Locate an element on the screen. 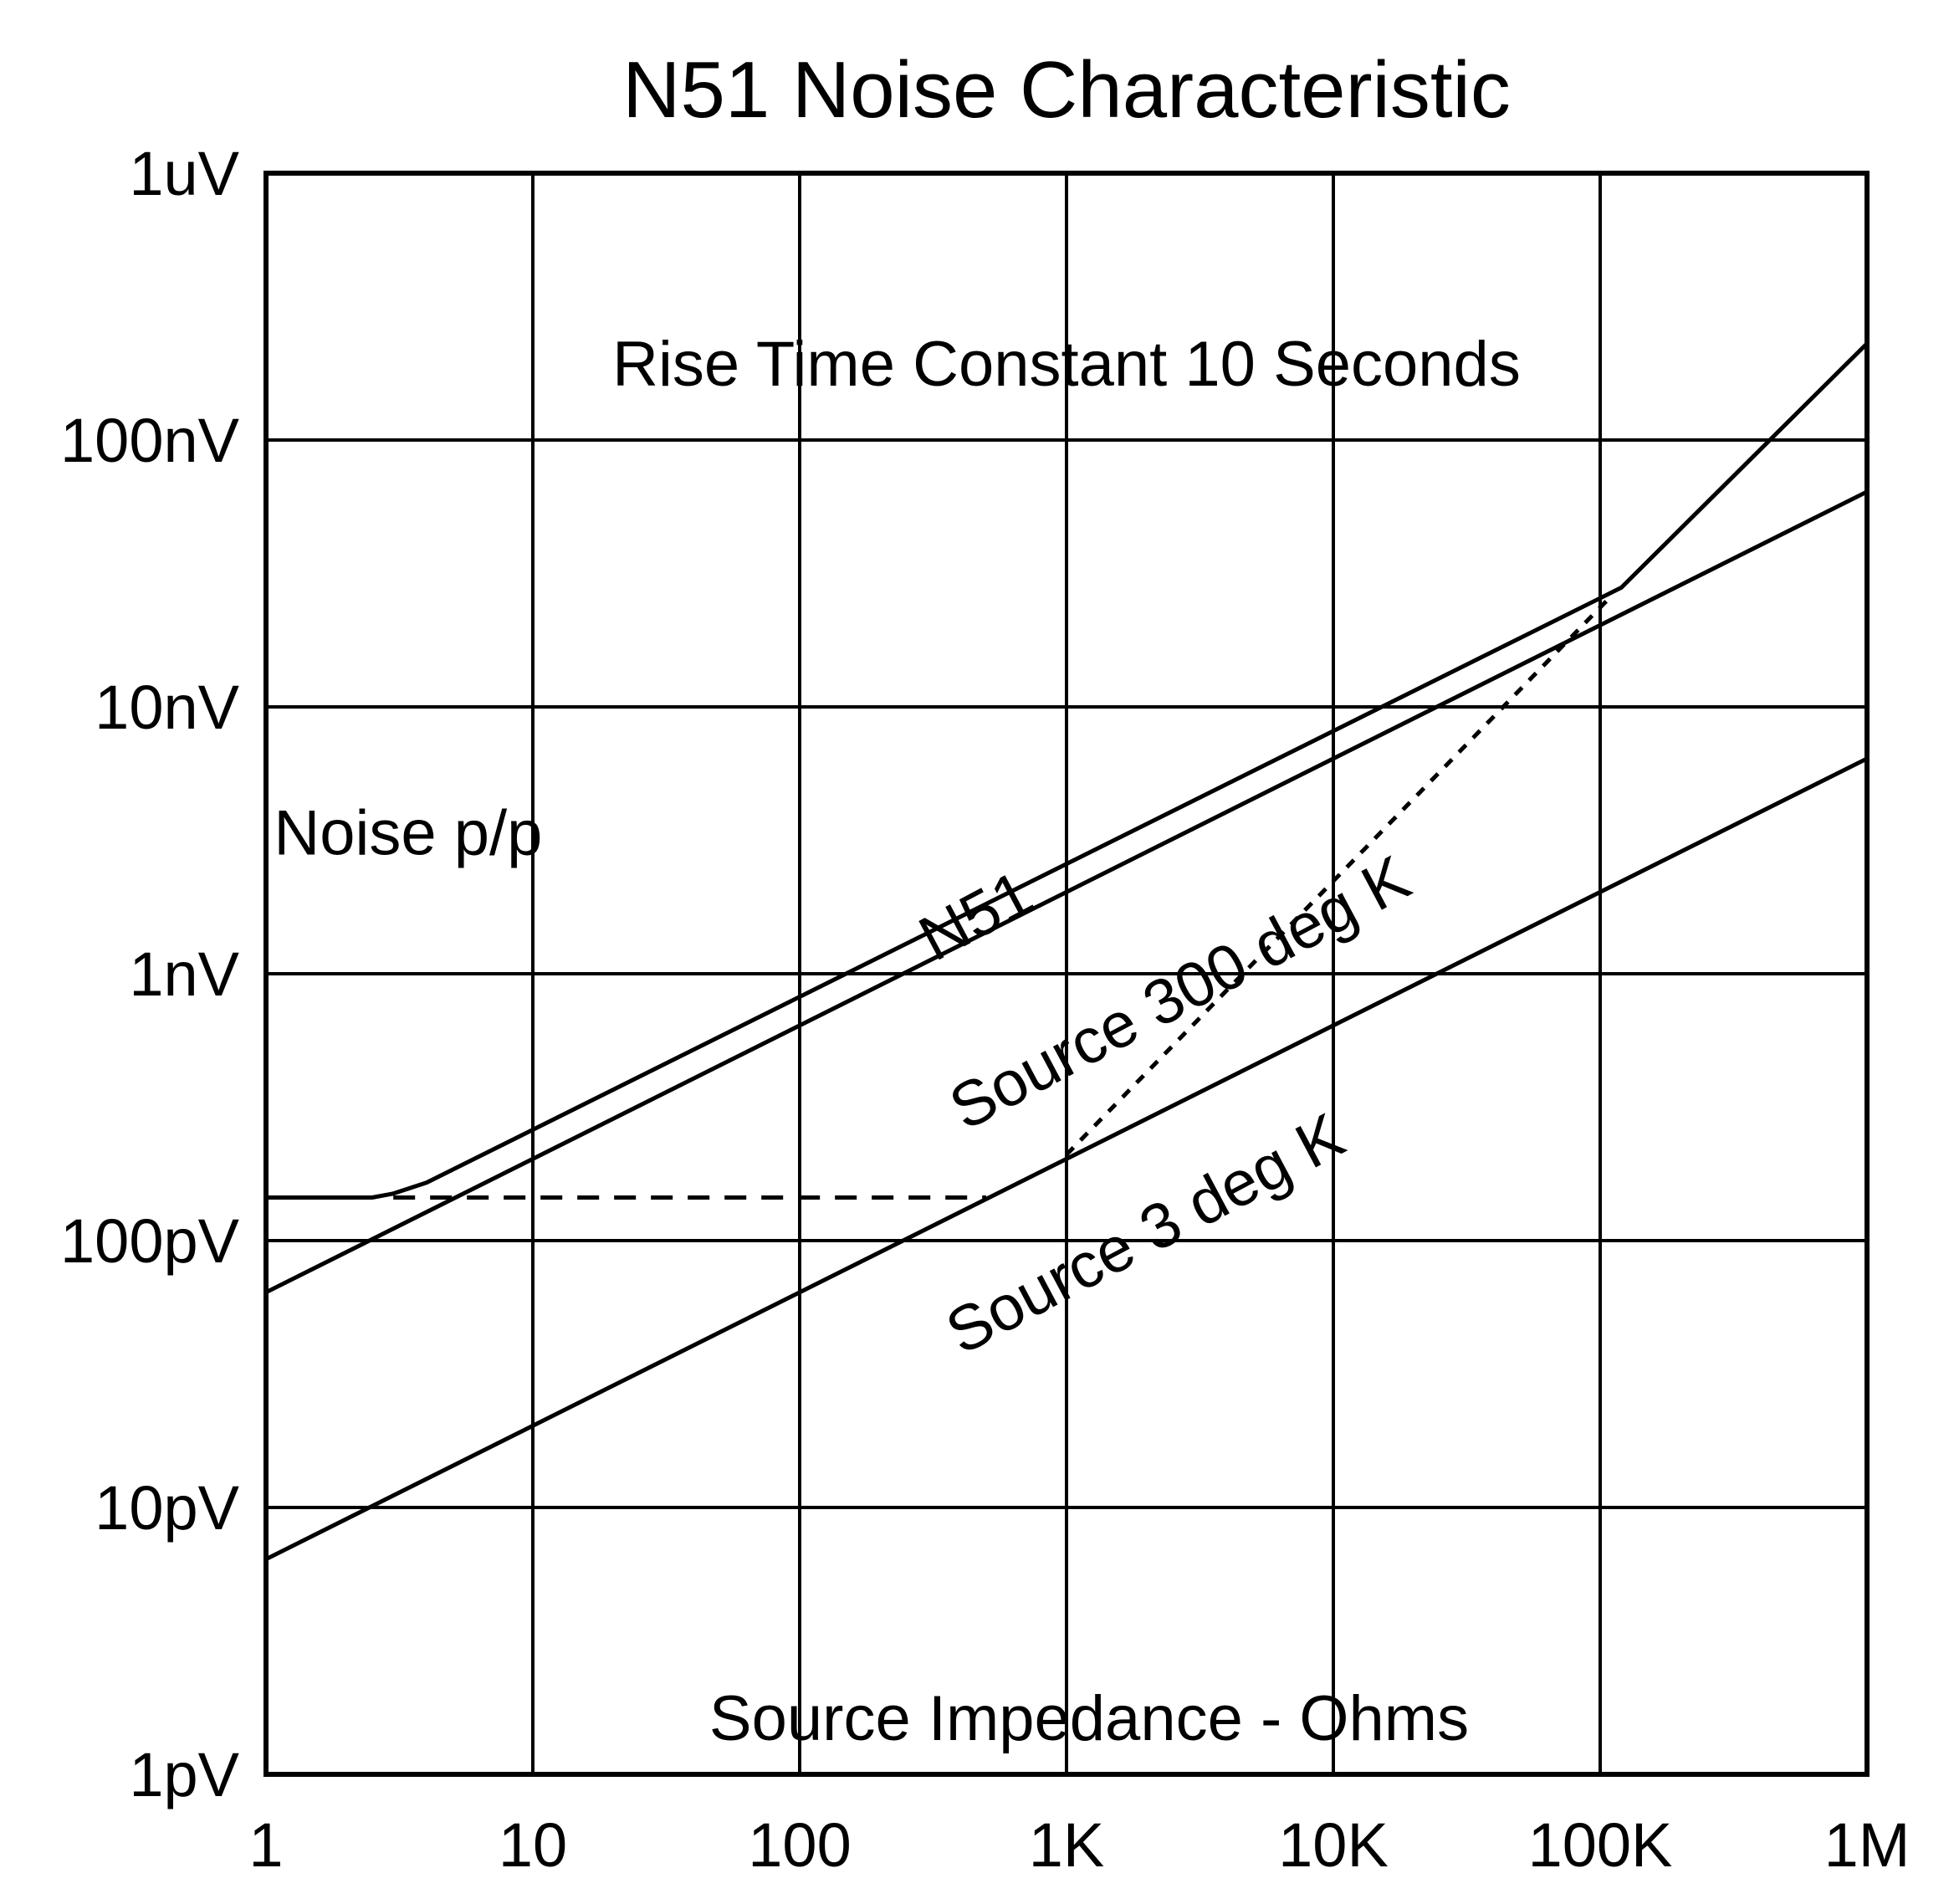 This screenshot has height=1904, width=1954. chart-title: N51 Noise Characteristic is located at coordinates (1066, 90).